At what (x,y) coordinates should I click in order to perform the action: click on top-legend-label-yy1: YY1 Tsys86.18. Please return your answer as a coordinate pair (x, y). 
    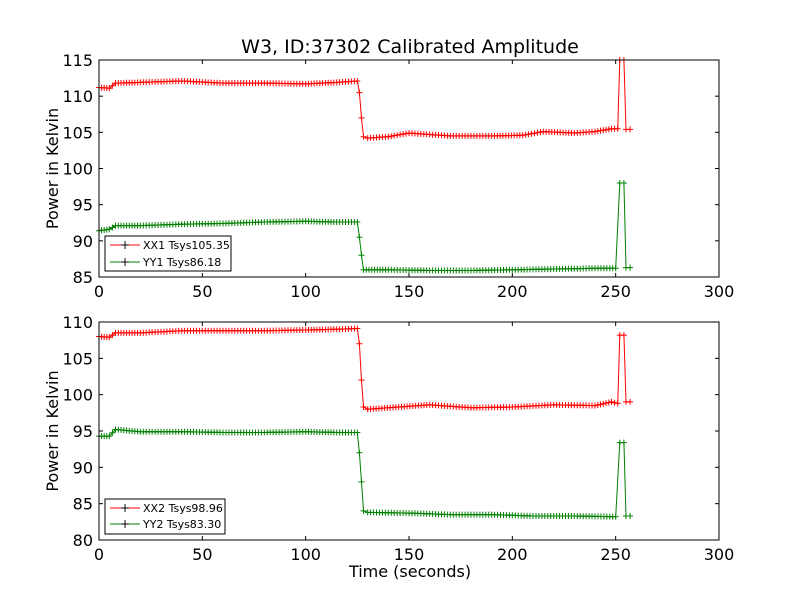
    Looking at the image, I should click on (181, 262).